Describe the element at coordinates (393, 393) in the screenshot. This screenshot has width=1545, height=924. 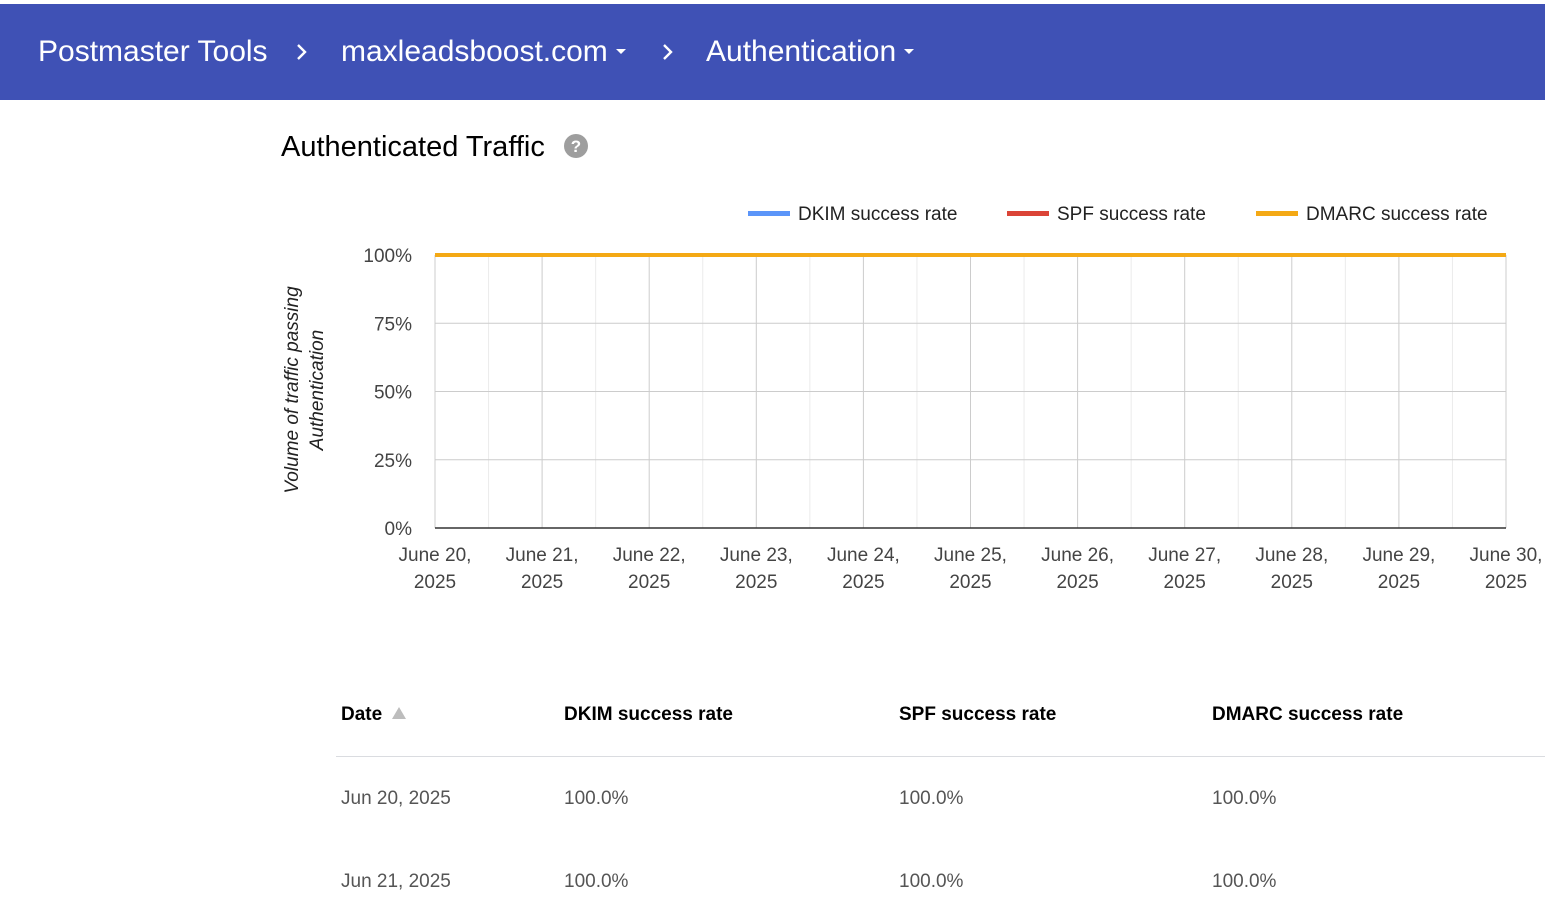
I see `y-tick-label: 50%` at that location.